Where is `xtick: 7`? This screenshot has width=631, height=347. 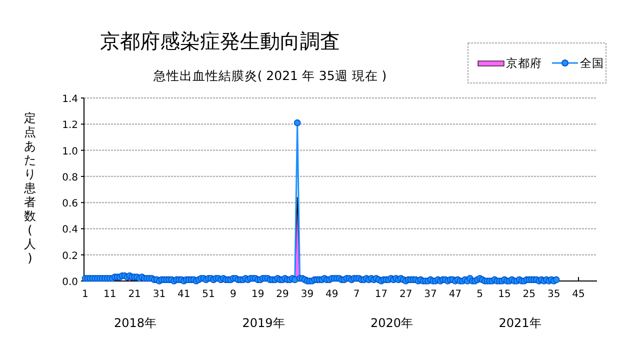
xtick: 7 is located at coordinates (356, 294).